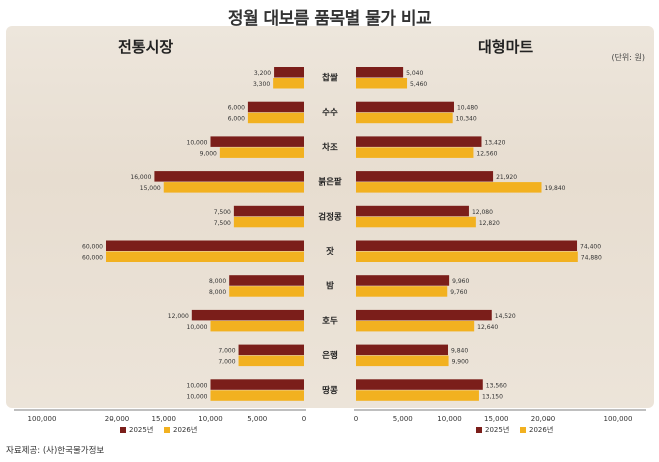 The width and height of the screenshot is (659, 462). What do you see at coordinates (505, 316) in the screenshot?
I see `data-label: 14,520` at bounding box center [505, 316].